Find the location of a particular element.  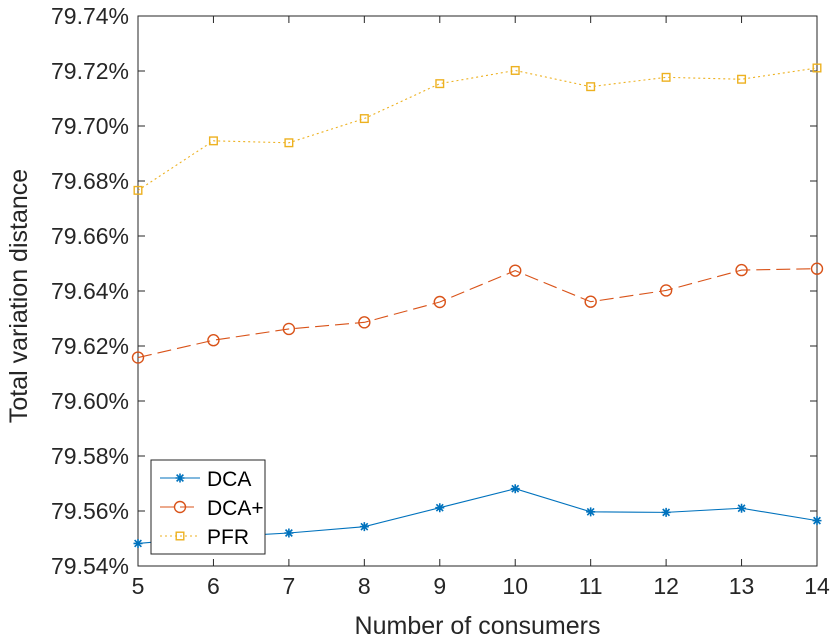

legend-label: PFR is located at coordinates (228, 537).